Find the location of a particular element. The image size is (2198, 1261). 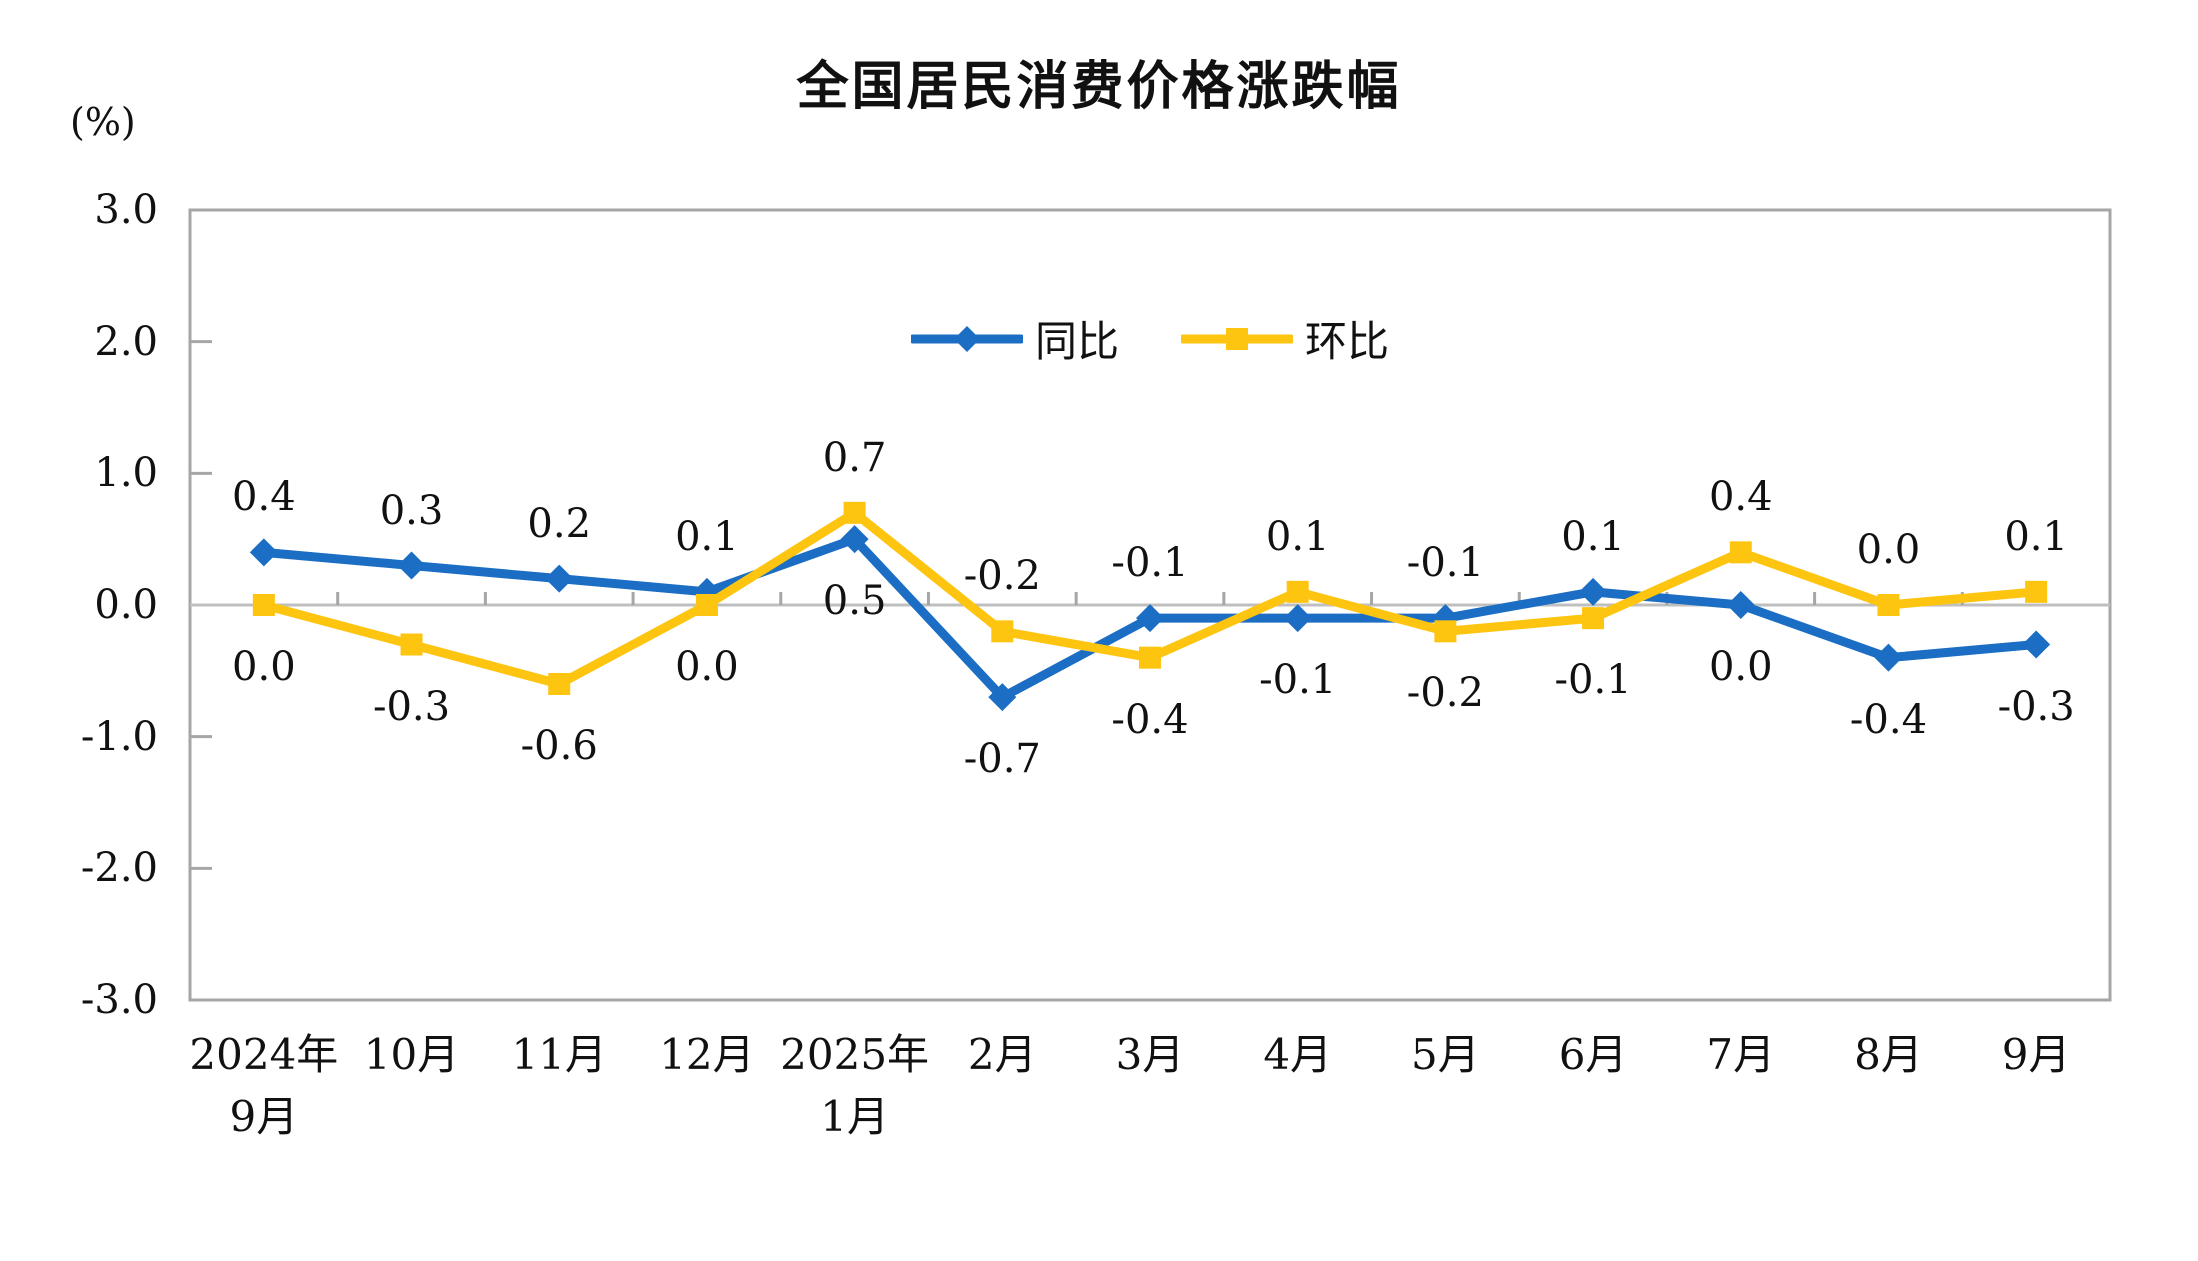

data-label-同比-6: -0.1 is located at coordinates (1150, 563).